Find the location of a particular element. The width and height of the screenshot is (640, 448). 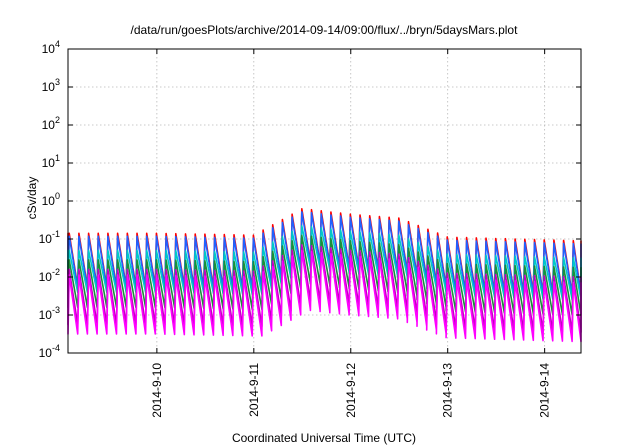

y-tick-label: 10³ is located at coordinates (51, 85).